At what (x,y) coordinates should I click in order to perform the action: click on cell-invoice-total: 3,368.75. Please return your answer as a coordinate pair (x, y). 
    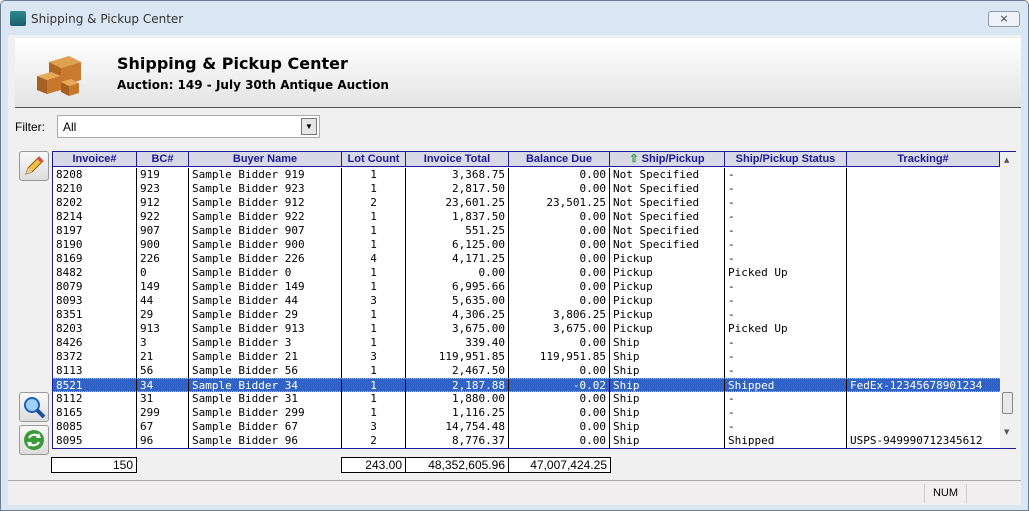
    Looking at the image, I should click on (457, 175).